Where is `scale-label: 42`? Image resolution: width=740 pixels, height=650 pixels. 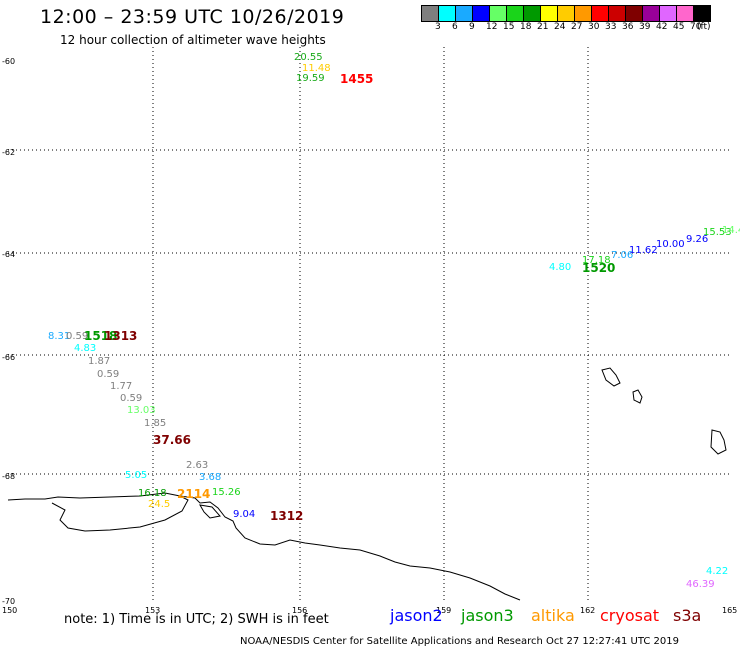 scale-label: 42 is located at coordinates (662, 27).